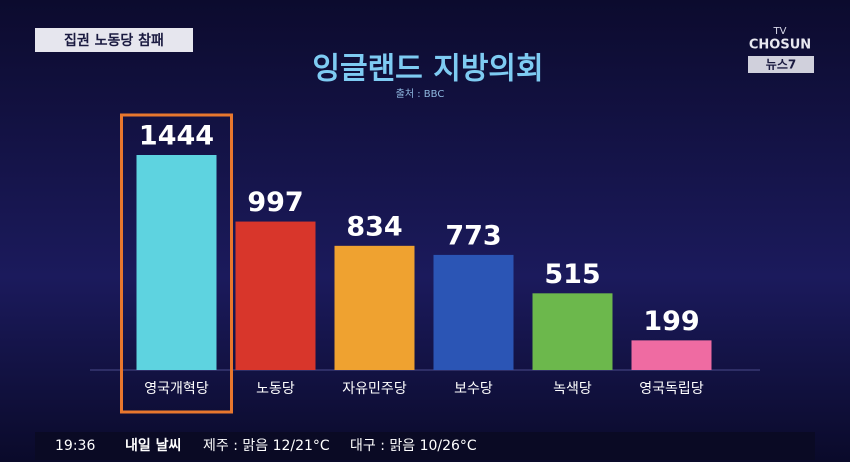  Describe the element at coordinates (275, 202) in the screenshot. I see `value-label: 997` at that location.